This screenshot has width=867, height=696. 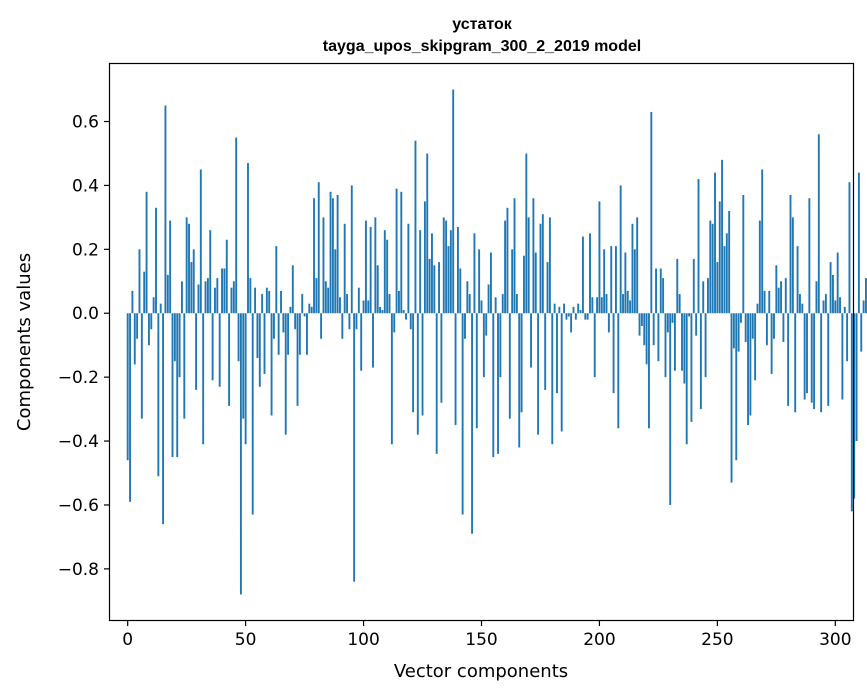 I want to click on x-tick-label: 50, so click(x=246, y=640).